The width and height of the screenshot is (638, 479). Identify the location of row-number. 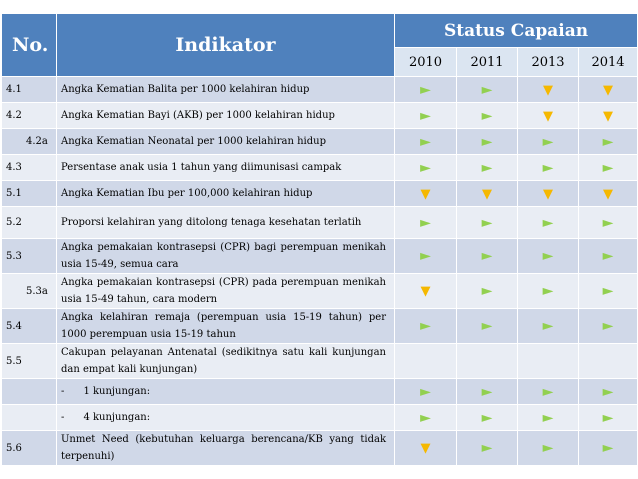
(29, 417).